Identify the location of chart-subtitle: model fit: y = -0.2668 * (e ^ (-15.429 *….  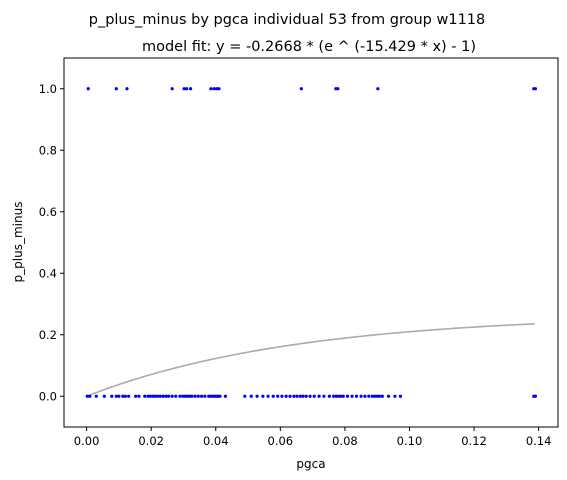
(309, 47).